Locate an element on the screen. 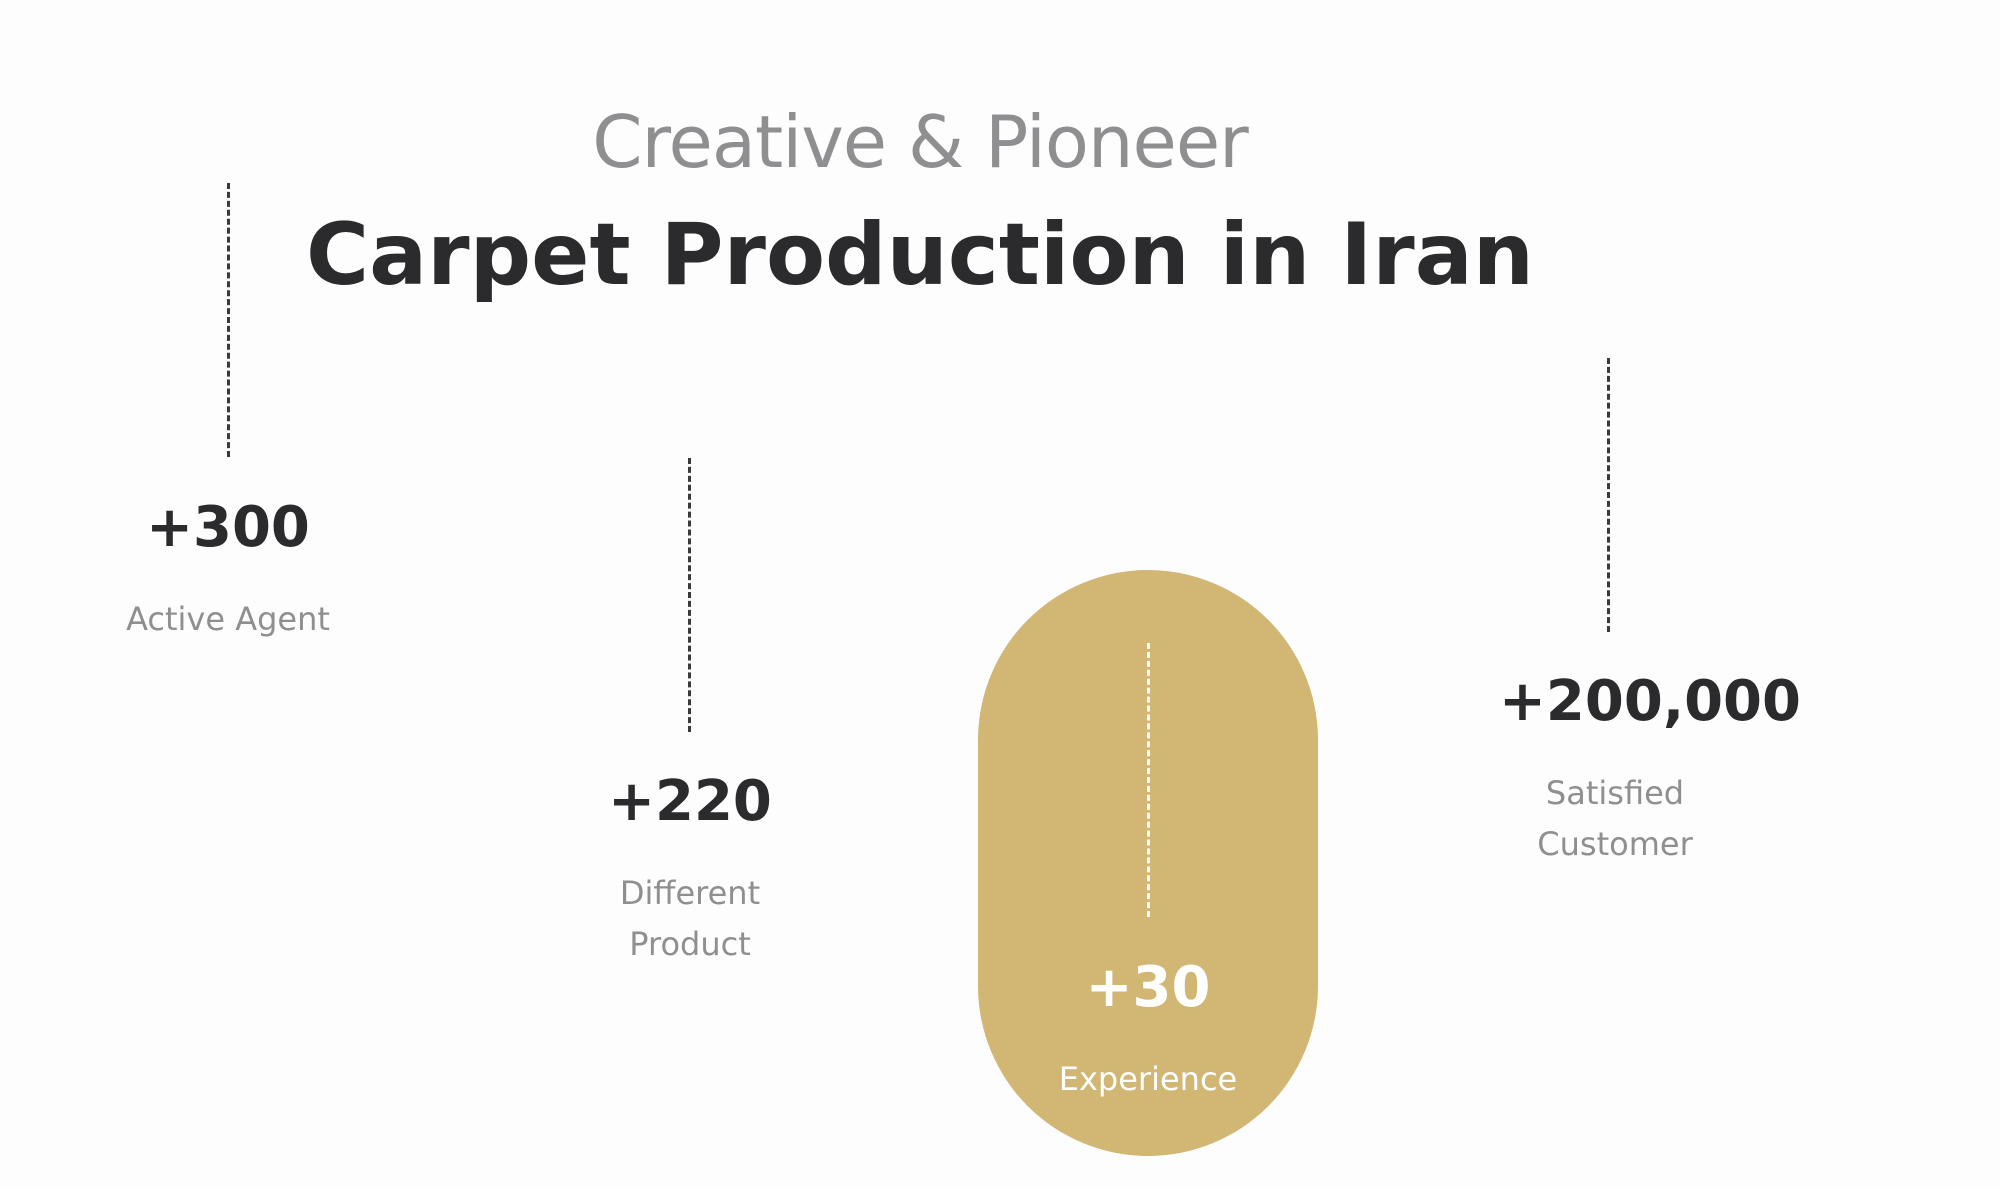  stat-active-agent: +300 Active Agent is located at coordinates (228, 572).